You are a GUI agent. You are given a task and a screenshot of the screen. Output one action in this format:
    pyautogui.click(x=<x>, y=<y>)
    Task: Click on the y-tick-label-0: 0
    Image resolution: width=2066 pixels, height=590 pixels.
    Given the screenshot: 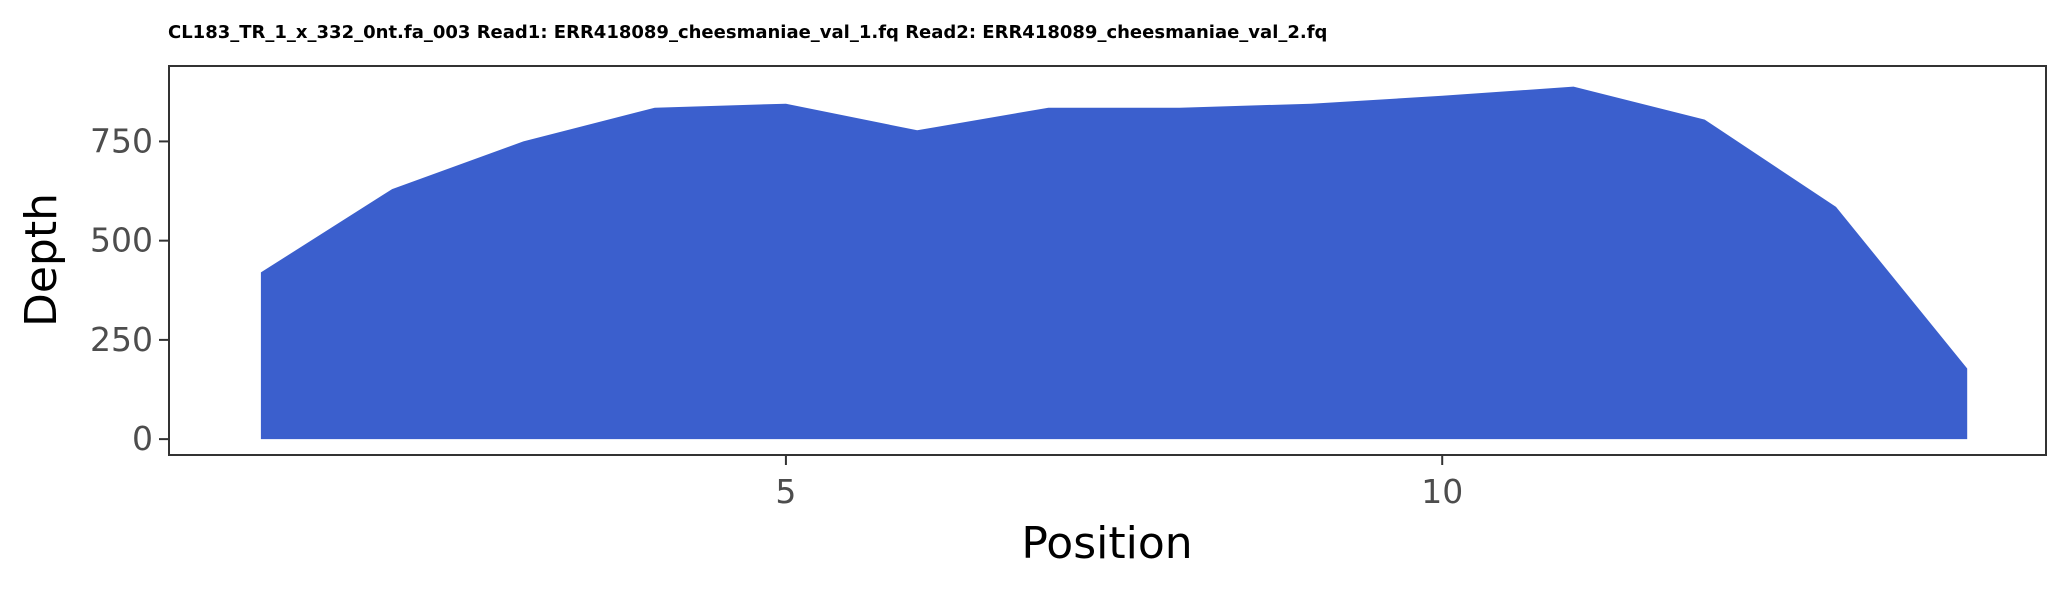 What is the action you would take?
    pyautogui.click(x=142, y=438)
    